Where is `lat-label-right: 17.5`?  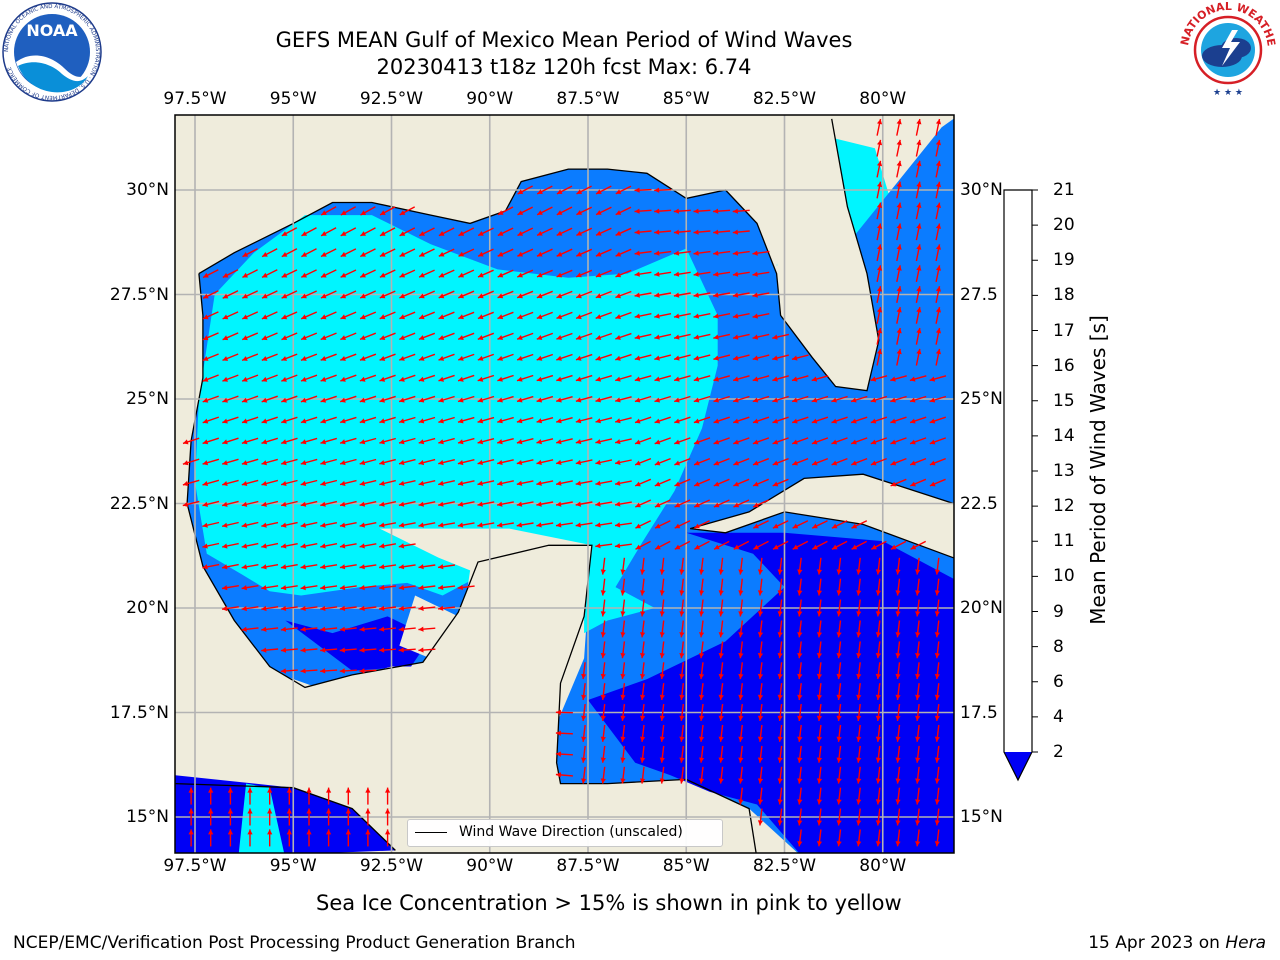 lat-label-right: 17.5 is located at coordinates (979, 712).